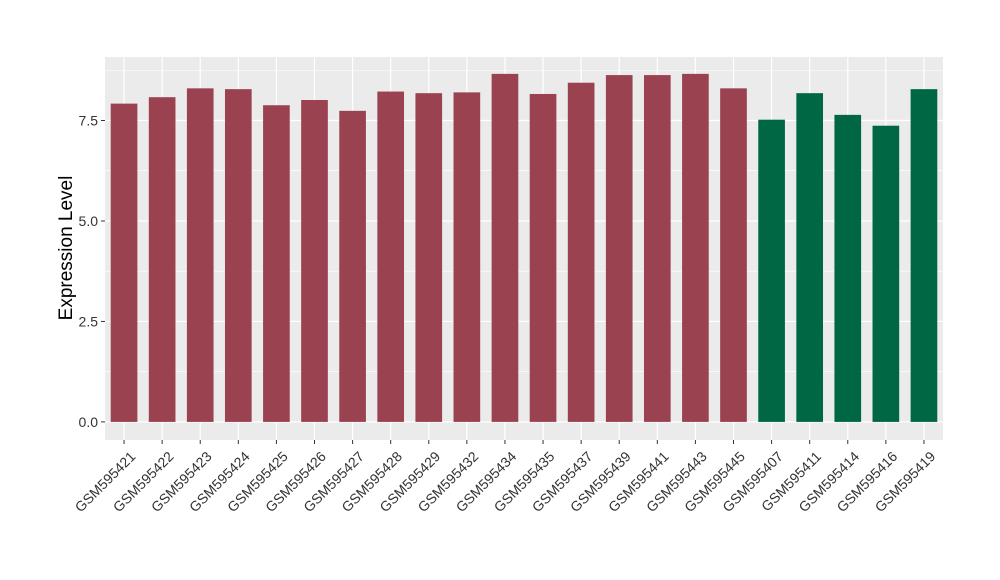  I want to click on bar-gsm595443, so click(695, 247).